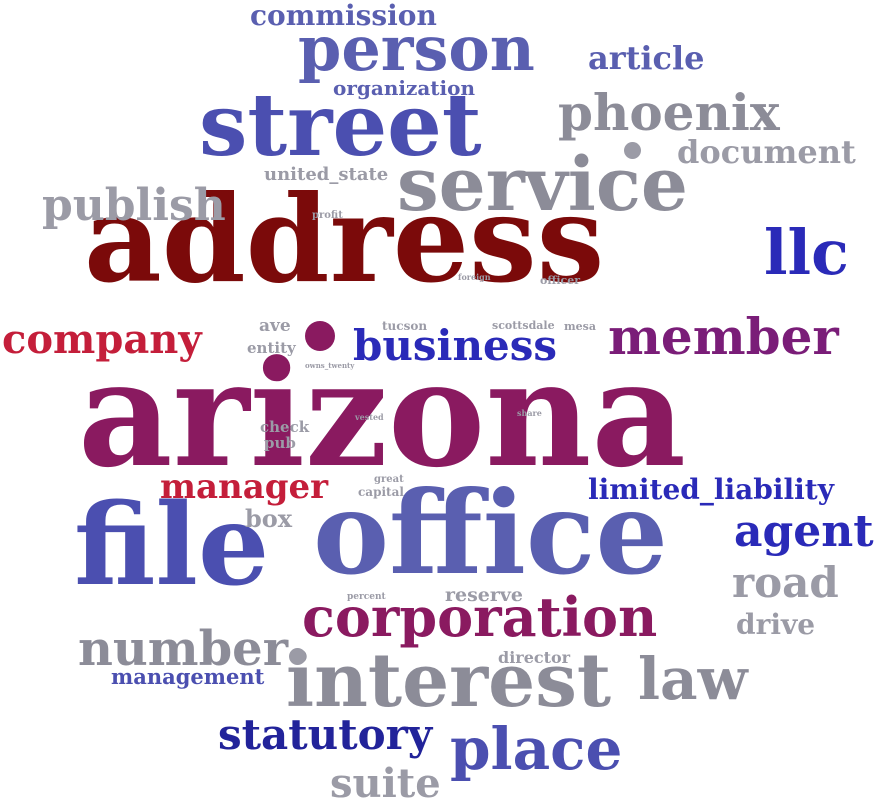  I want to click on word-company: company, so click(102, 339).